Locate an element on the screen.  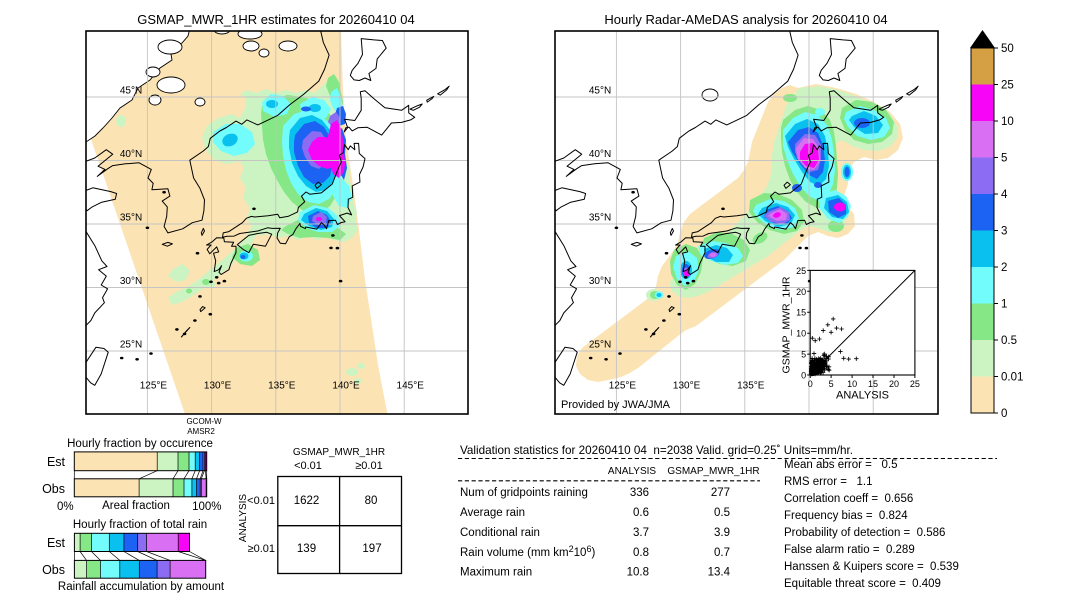
svg-text: 2 is located at coordinates (1004, 268).